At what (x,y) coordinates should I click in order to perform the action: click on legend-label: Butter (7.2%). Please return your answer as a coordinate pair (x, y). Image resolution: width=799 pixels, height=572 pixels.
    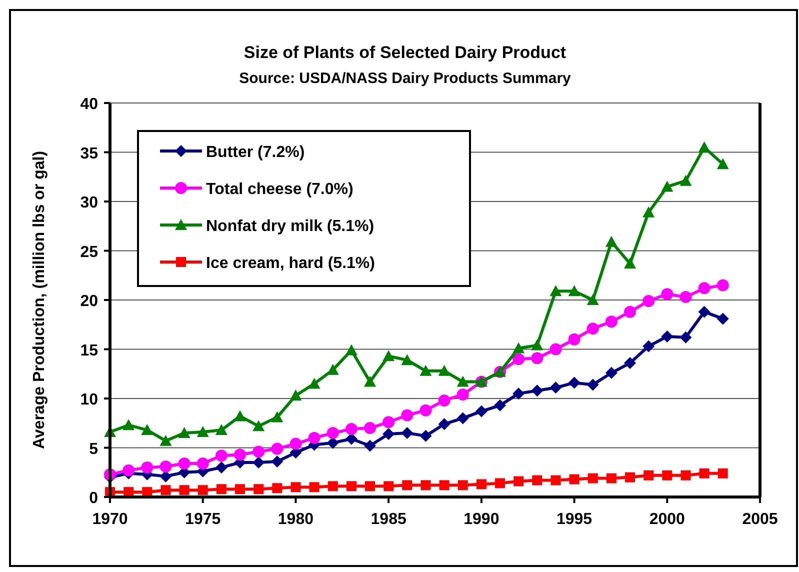
    Looking at the image, I should click on (255, 152).